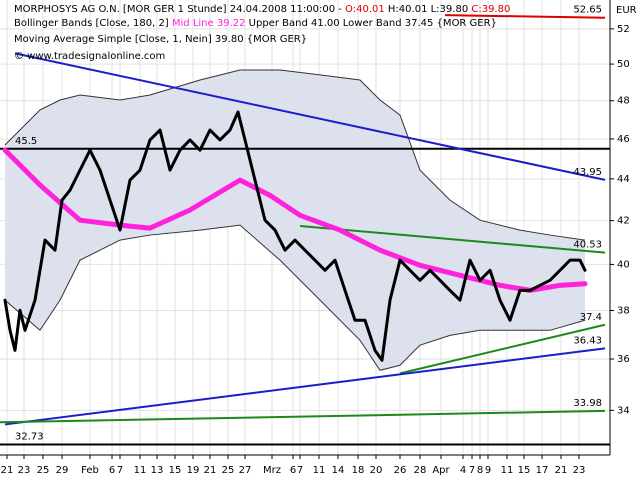  I want to click on header-text: H:40.01 L:39.80, so click(428, 9).